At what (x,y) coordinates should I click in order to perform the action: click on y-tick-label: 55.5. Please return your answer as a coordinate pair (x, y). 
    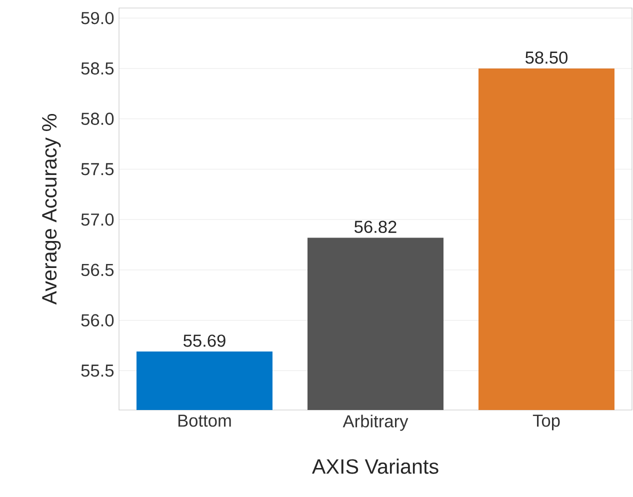
    Looking at the image, I should click on (97, 370).